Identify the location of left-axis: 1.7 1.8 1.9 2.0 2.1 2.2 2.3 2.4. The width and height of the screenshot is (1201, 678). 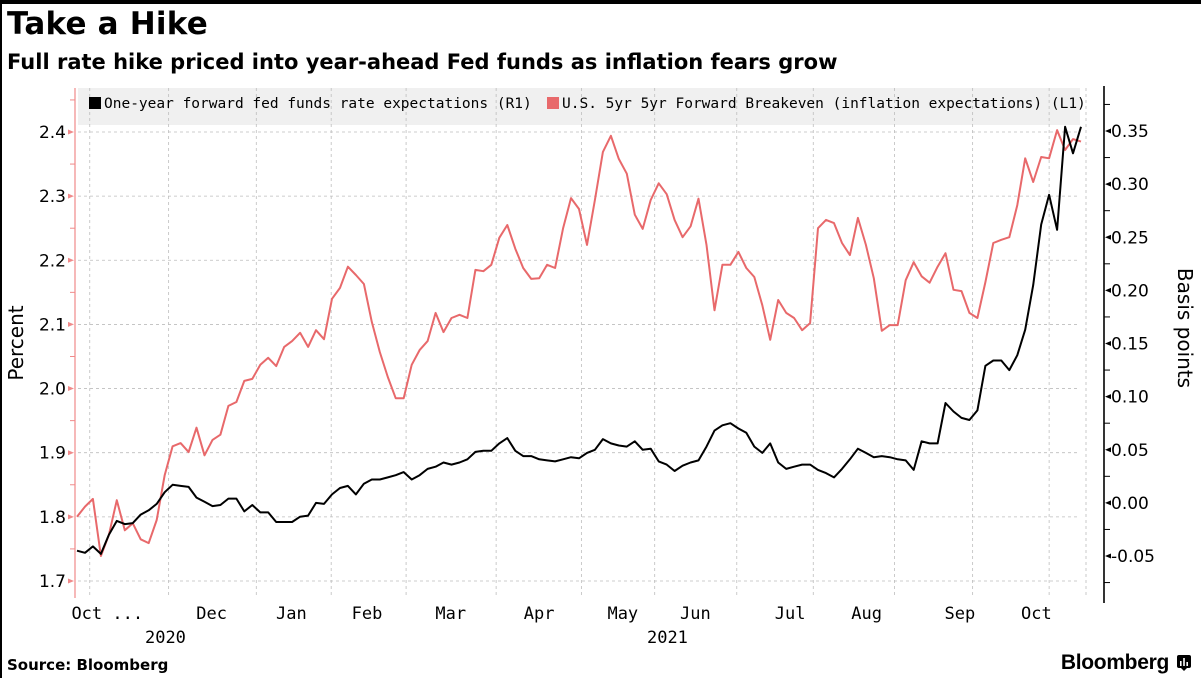
(57, 343).